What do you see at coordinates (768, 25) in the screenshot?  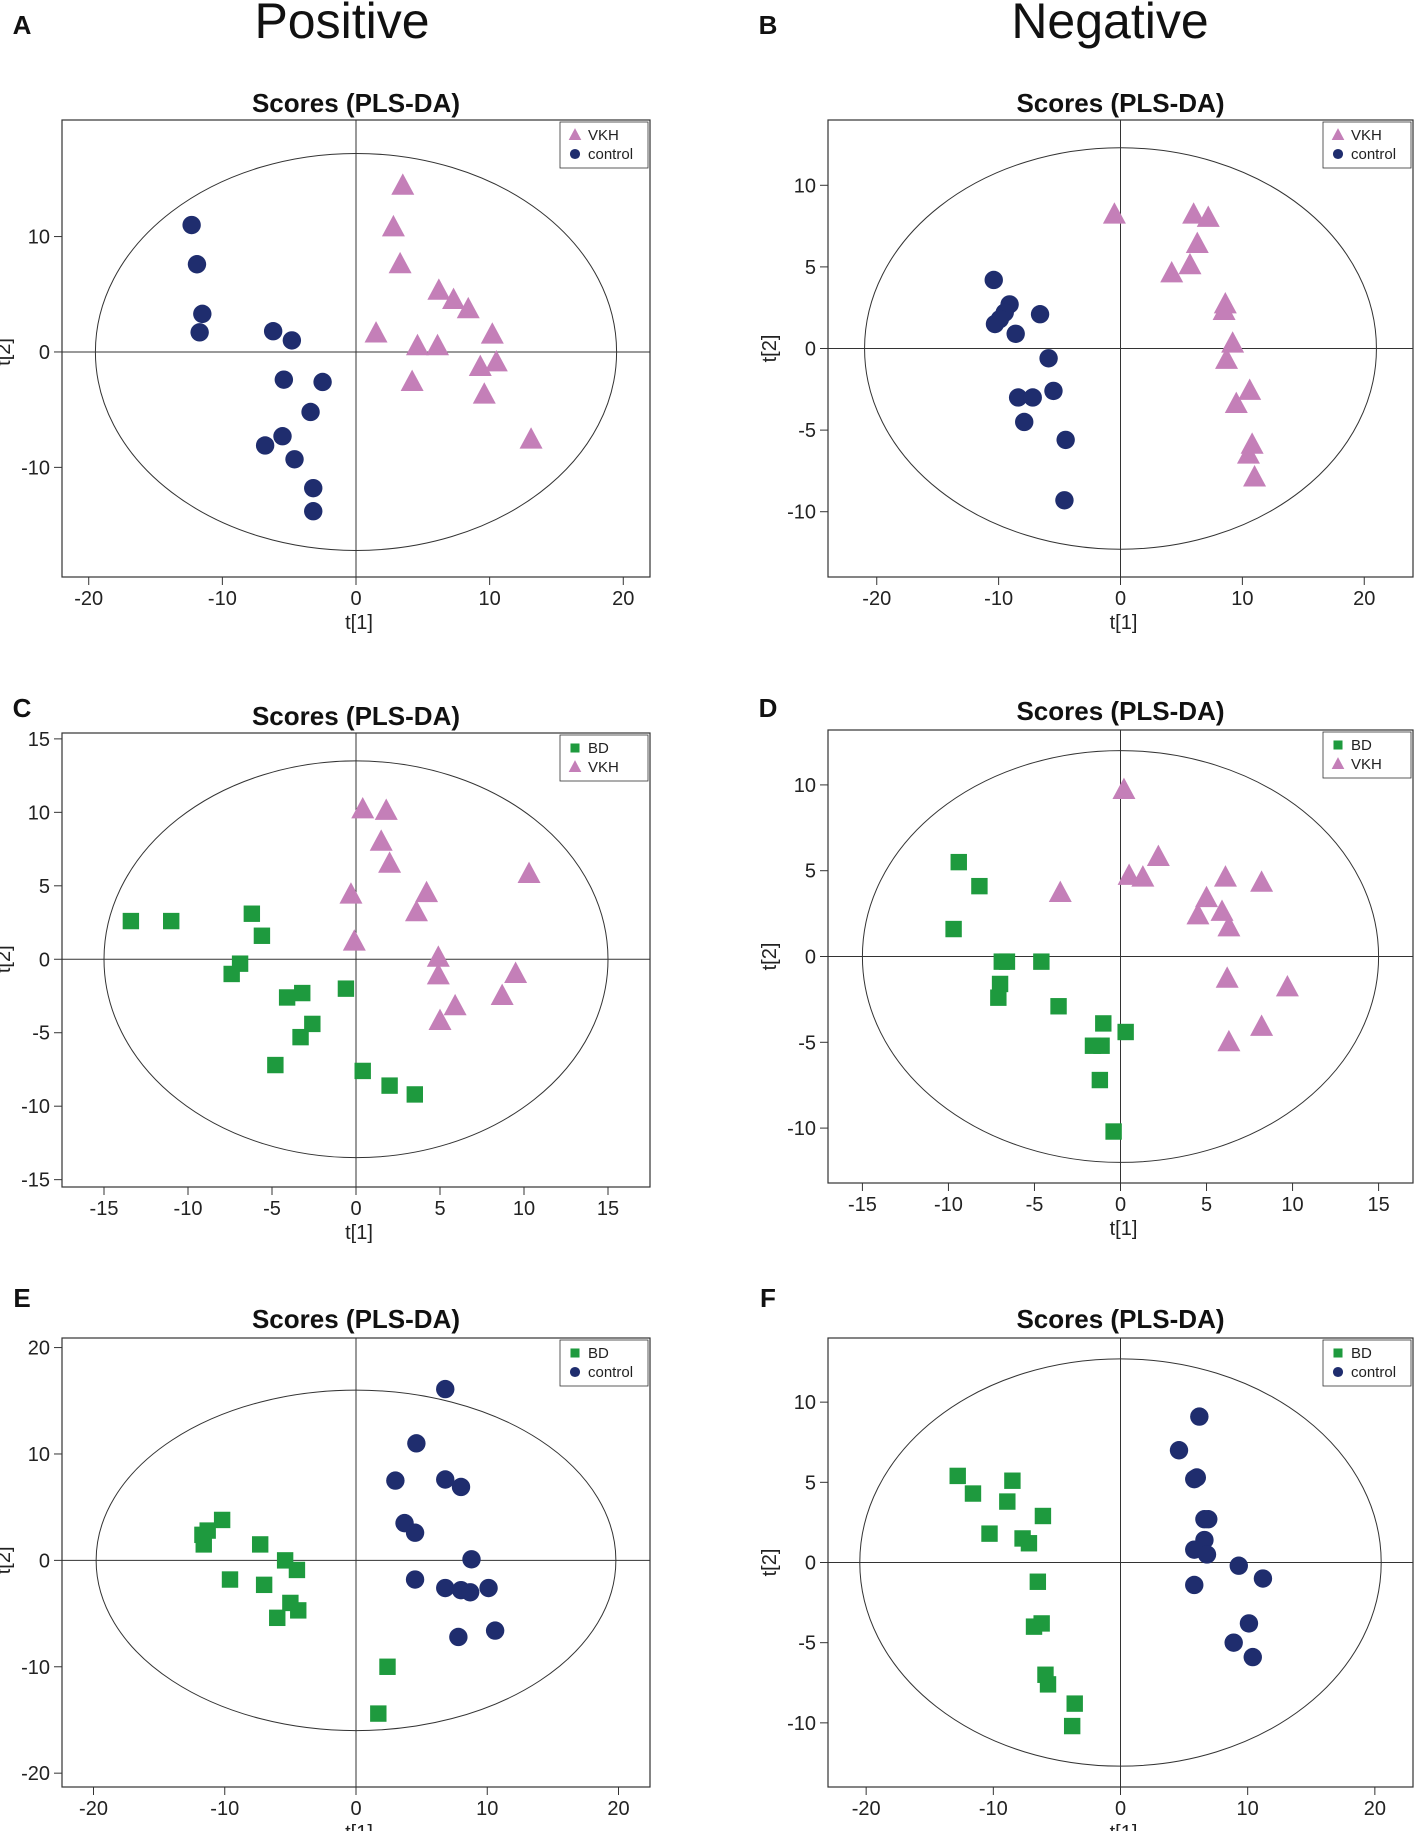 I see `panel-label-b: B` at bounding box center [768, 25].